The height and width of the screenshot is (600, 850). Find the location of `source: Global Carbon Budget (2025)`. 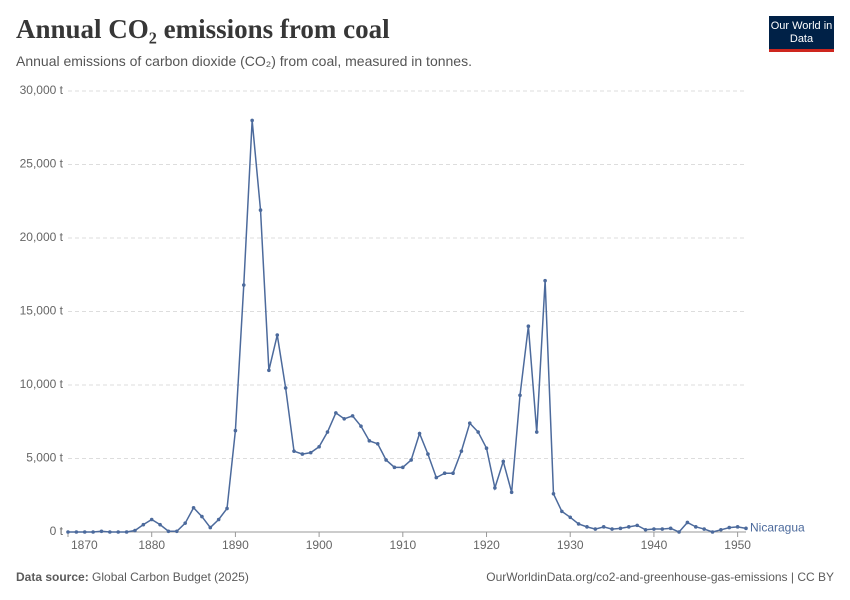

source: Global Carbon Budget (2025) is located at coordinates (170, 577).